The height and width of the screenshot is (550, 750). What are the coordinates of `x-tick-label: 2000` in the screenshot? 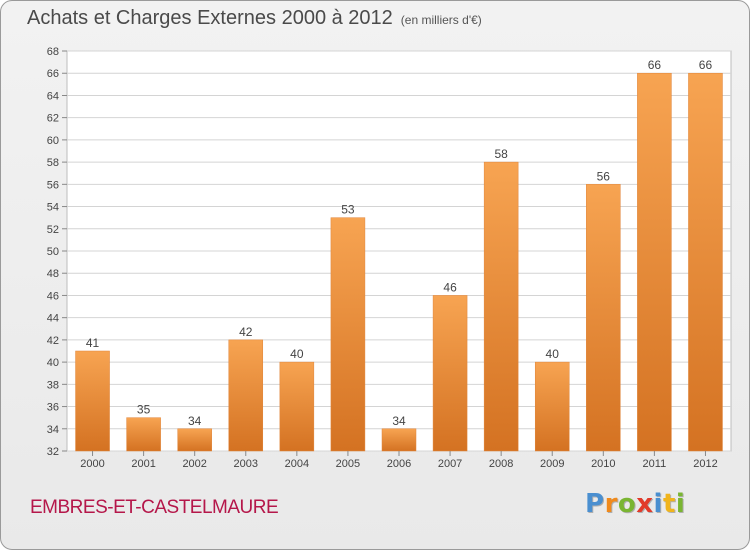 It's located at (92, 464).